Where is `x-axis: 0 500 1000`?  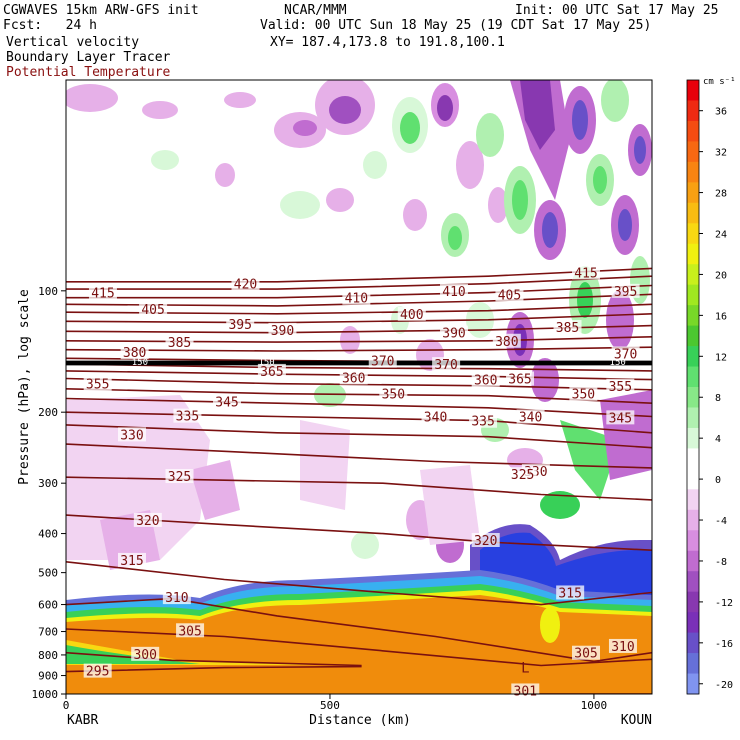 x-axis: 0 500 1000 is located at coordinates (335, 703).